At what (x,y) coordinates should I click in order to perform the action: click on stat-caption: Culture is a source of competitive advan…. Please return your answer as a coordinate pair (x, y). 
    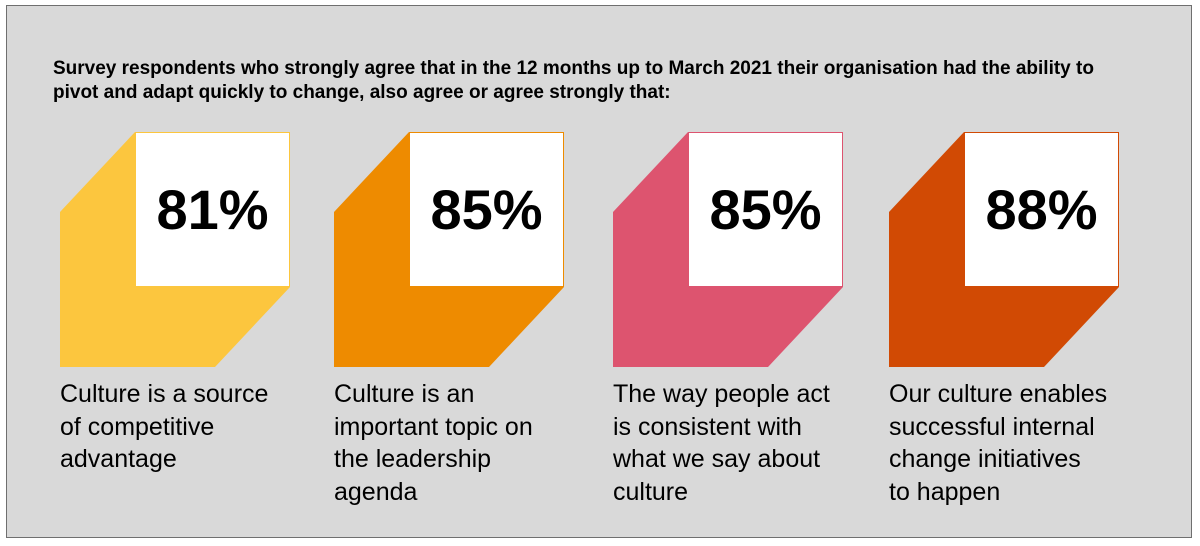
    Looking at the image, I should click on (164, 426).